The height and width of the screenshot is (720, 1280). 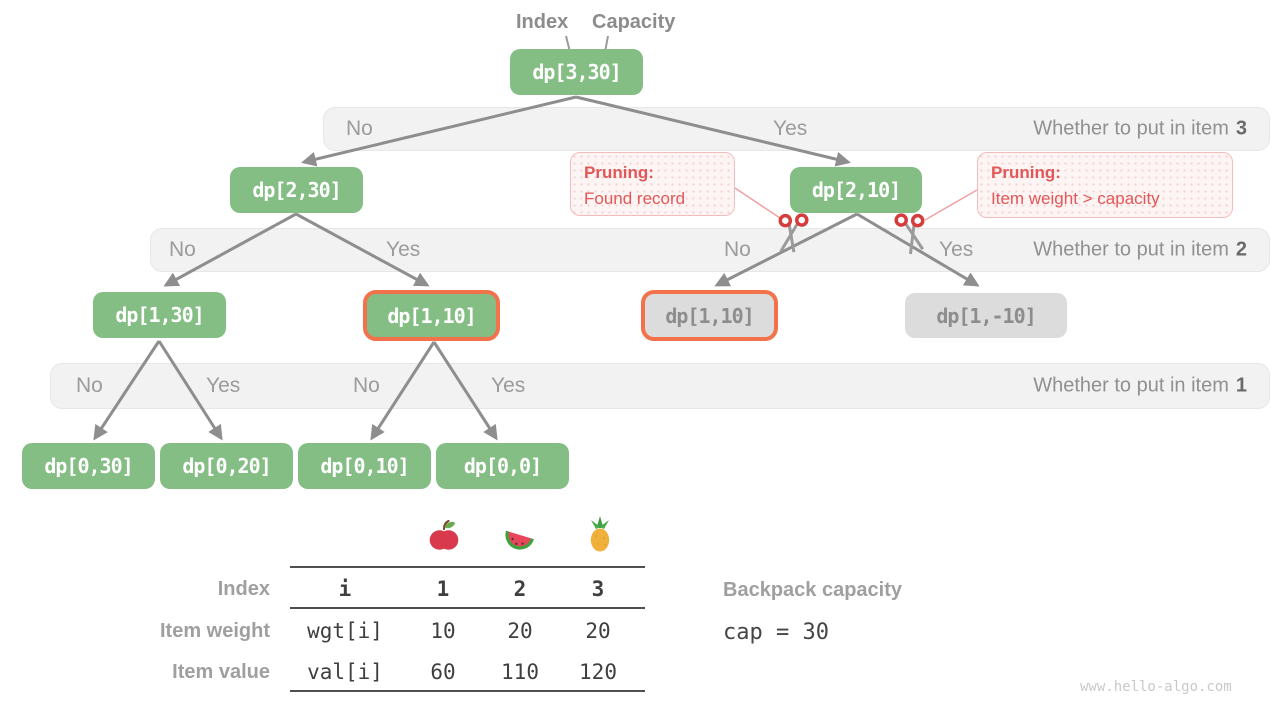 I want to click on band-item-number: 1, so click(x=1241, y=385).